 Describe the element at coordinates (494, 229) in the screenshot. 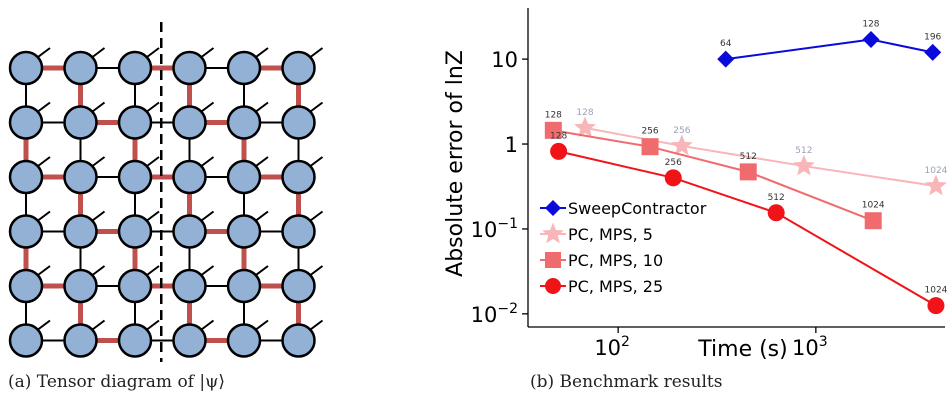

I see `y-tick-label: 10⁻¹` at that location.